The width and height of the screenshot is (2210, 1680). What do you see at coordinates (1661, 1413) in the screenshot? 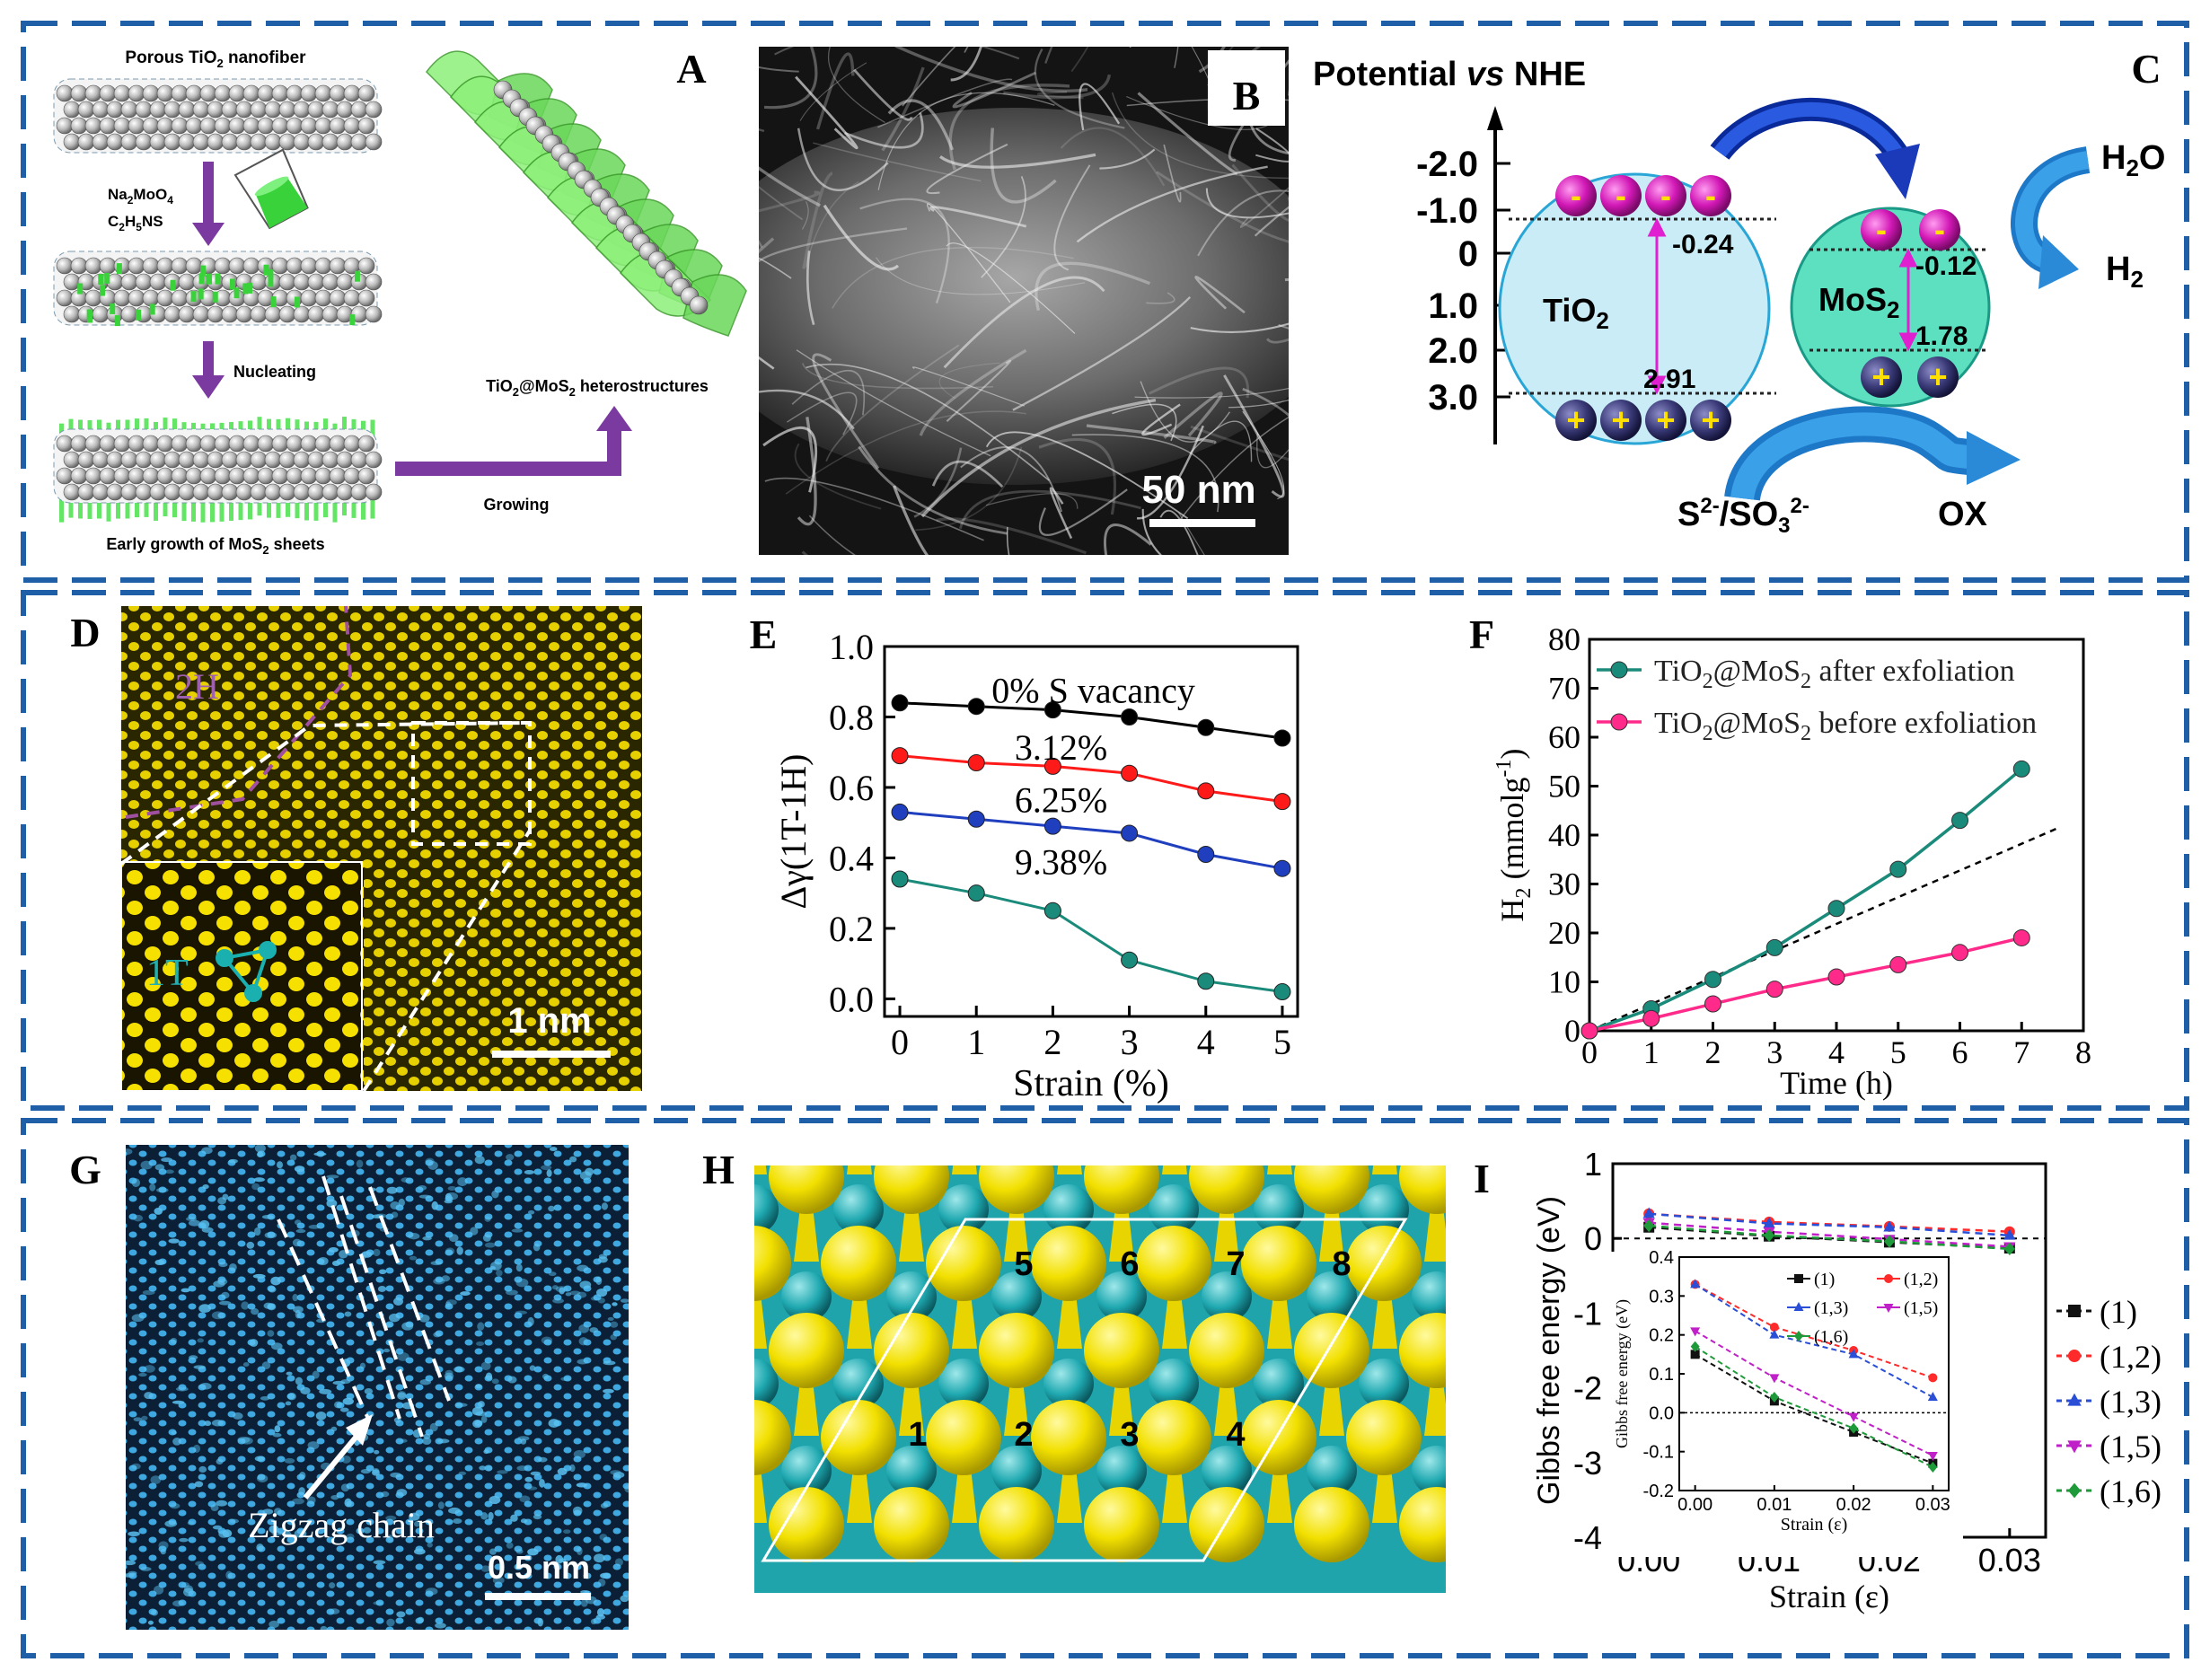
I see `inset-y-tick-label: 0.0` at bounding box center [1661, 1413].